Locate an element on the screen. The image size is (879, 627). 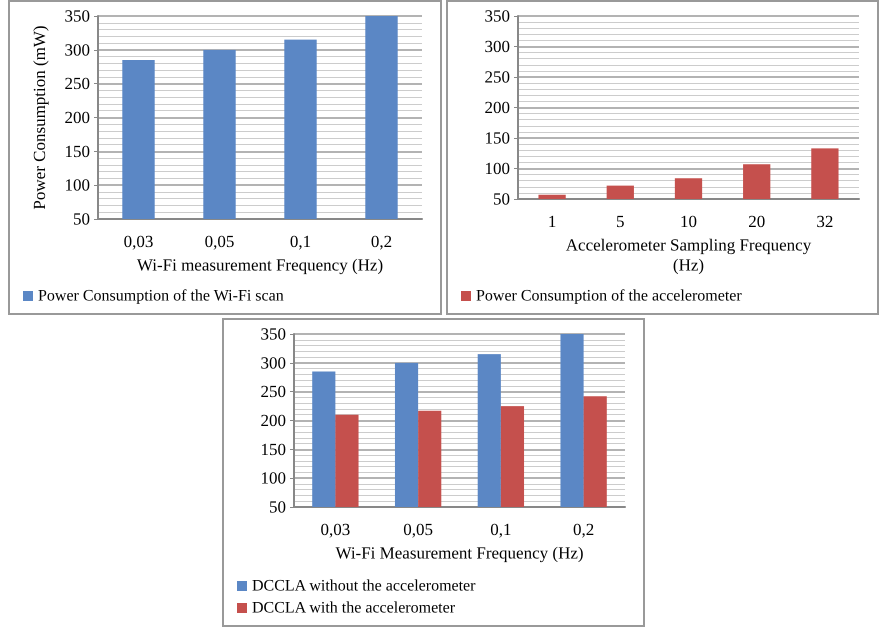
x-tick-label: 32 is located at coordinates (825, 221).